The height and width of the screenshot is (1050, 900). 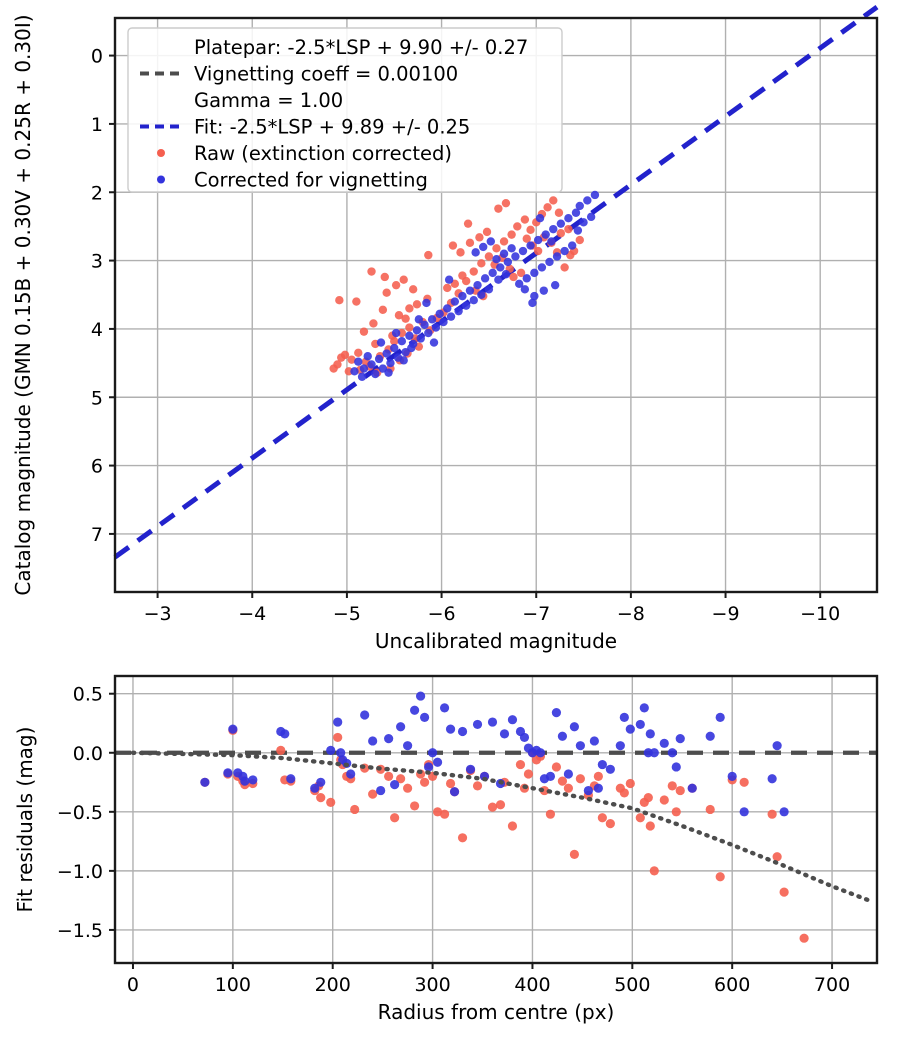 What do you see at coordinates (133, 985) in the screenshot?
I see `x-tick-label: 0` at bounding box center [133, 985].